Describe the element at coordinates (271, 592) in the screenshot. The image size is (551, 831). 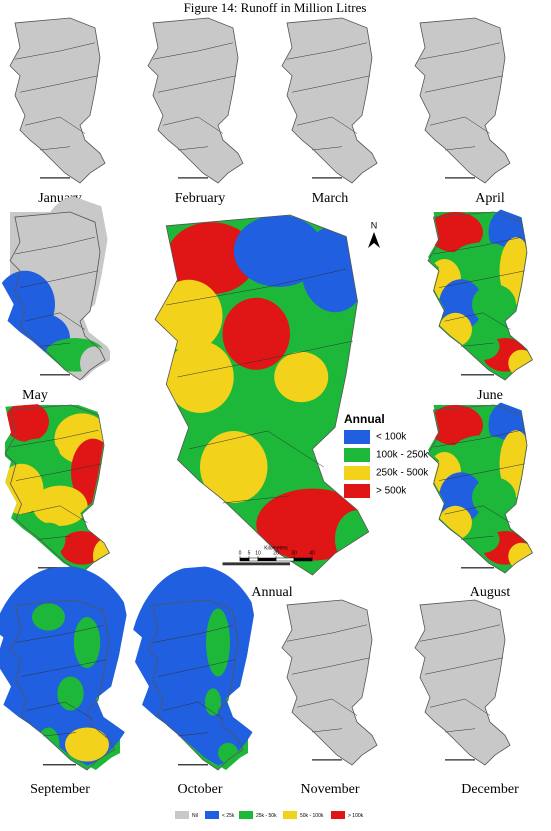
I see `panel-label: Annual` at that location.